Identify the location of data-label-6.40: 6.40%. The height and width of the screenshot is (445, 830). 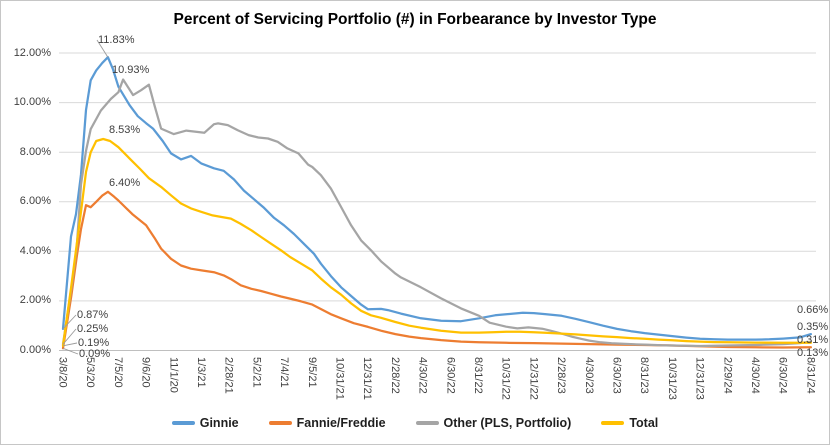
(125, 183).